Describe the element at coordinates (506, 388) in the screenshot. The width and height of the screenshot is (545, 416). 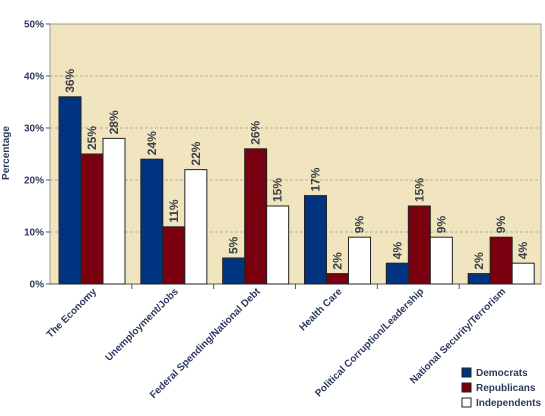
I see `legend-label-republicans: Republicans` at that location.